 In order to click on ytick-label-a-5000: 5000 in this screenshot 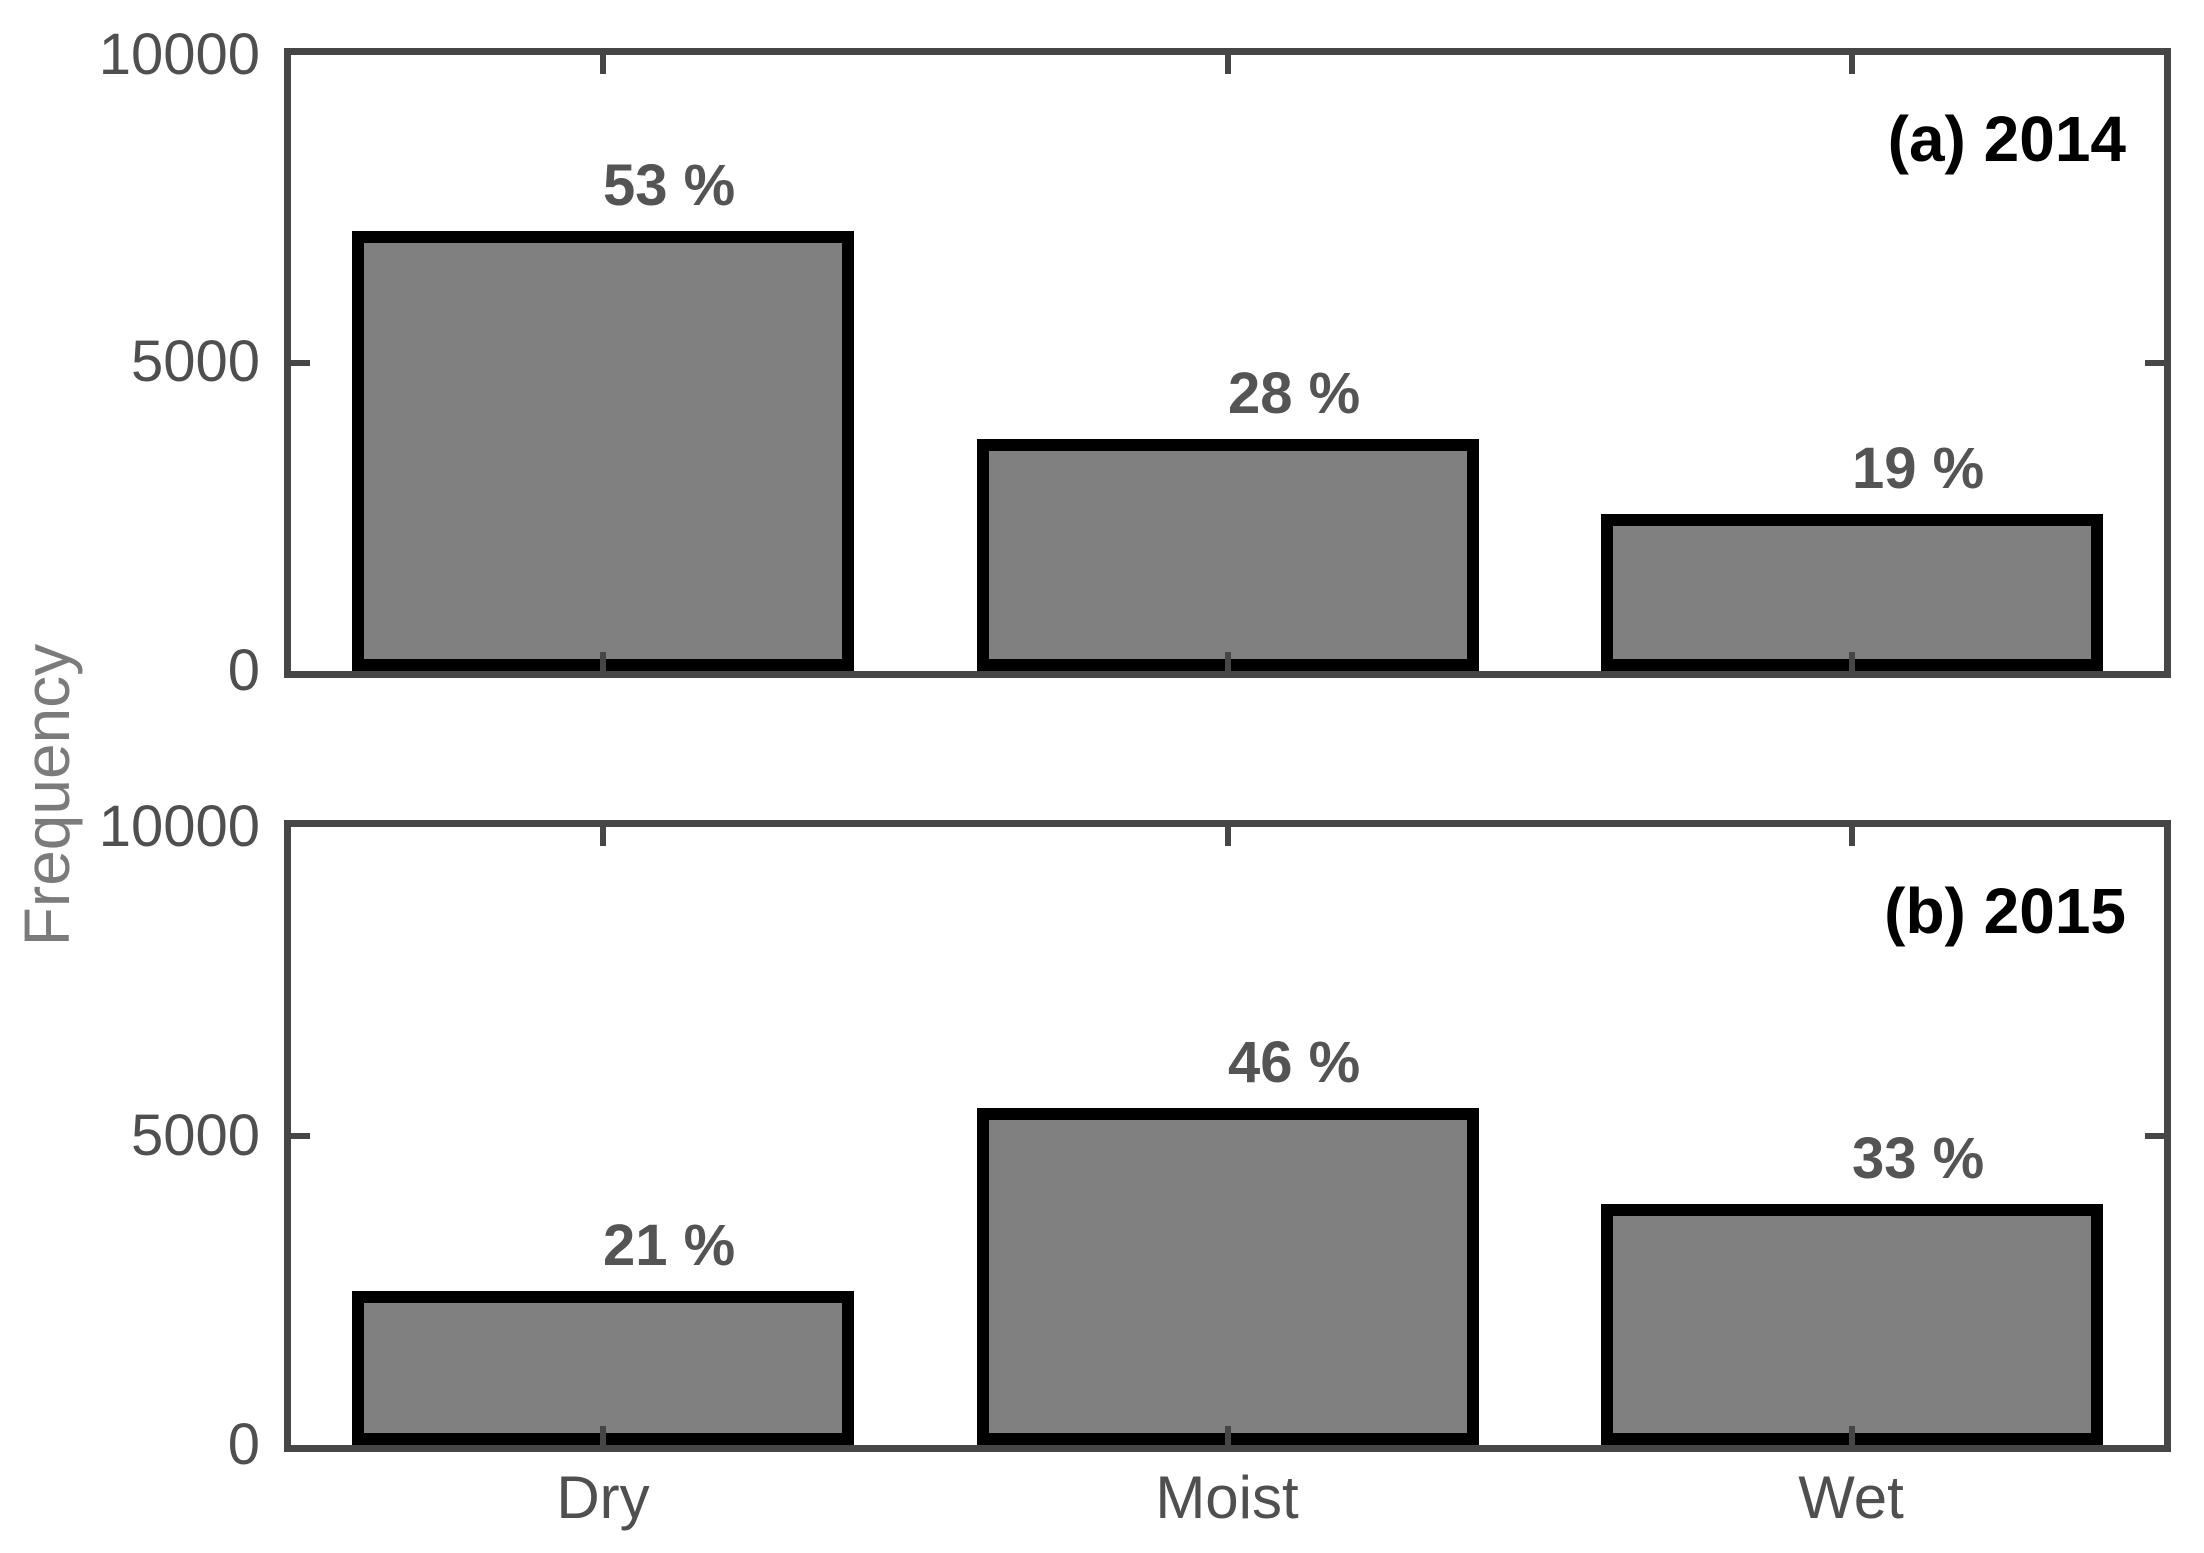, I will do `click(195, 361)`.